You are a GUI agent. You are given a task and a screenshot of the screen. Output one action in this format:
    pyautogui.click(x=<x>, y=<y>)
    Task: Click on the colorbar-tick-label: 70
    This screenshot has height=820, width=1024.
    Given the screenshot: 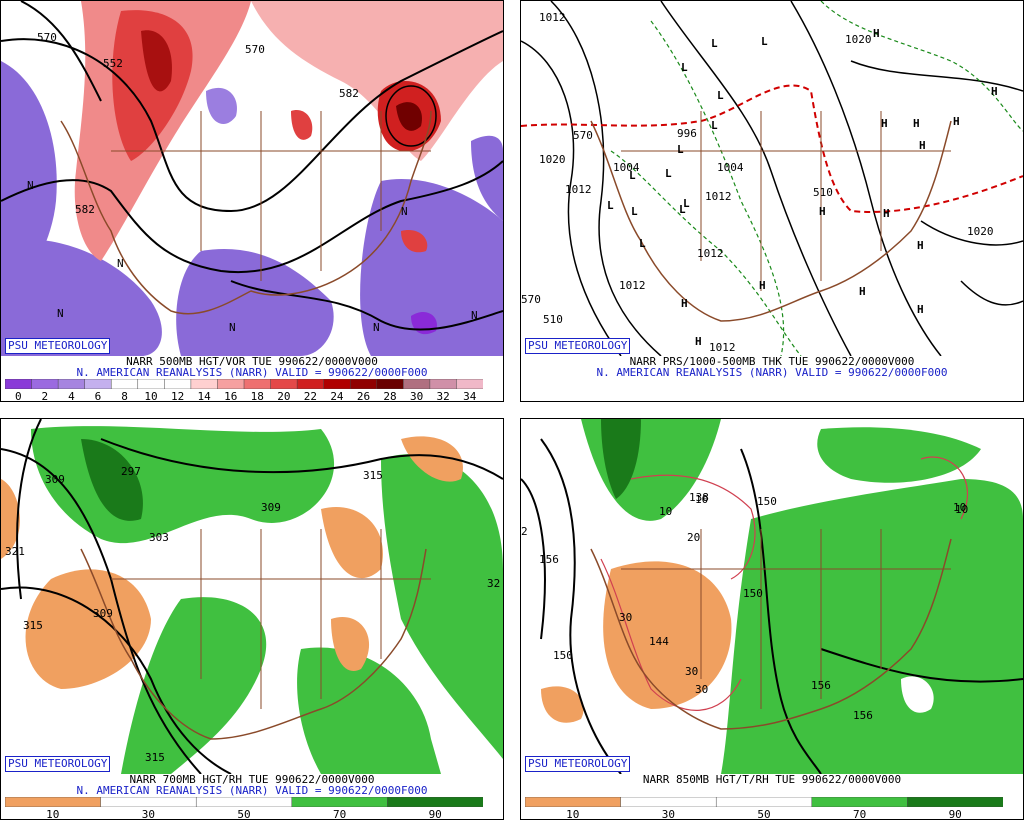 What is the action you would take?
    pyautogui.click(x=859, y=814)
    